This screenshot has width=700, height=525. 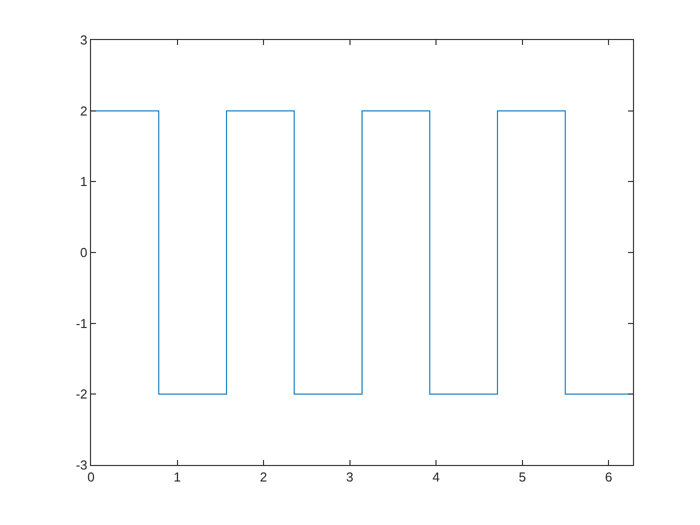 What do you see at coordinates (436, 477) in the screenshot?
I see `x-tick-label: 4` at bounding box center [436, 477].